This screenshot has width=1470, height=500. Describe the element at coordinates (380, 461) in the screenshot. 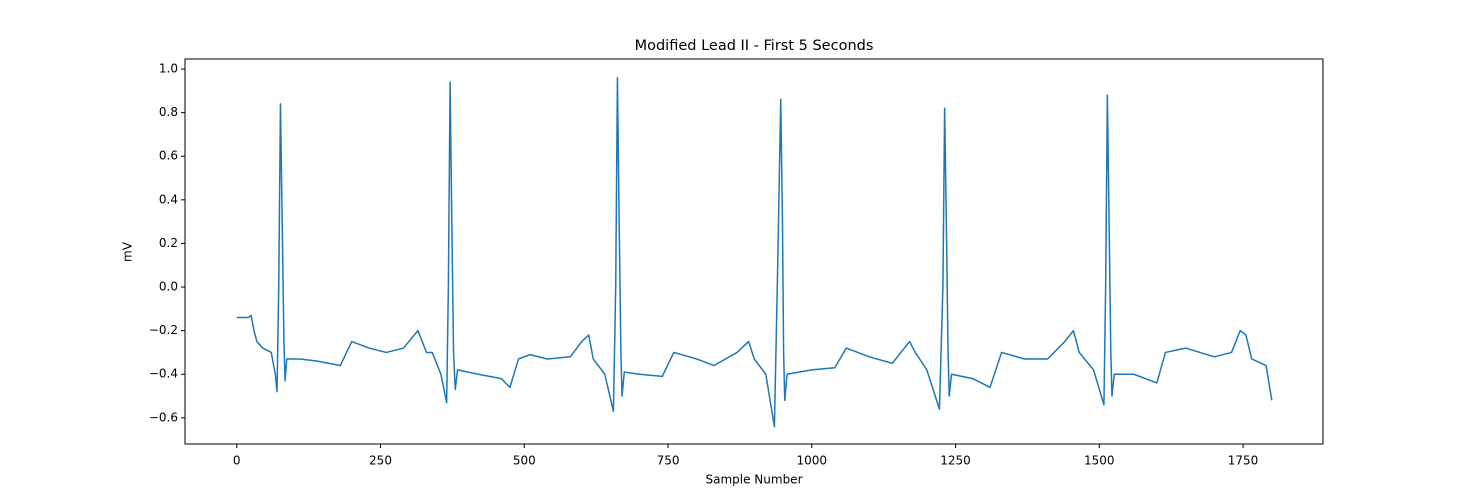

I see `x-tick-label: 250` at that location.